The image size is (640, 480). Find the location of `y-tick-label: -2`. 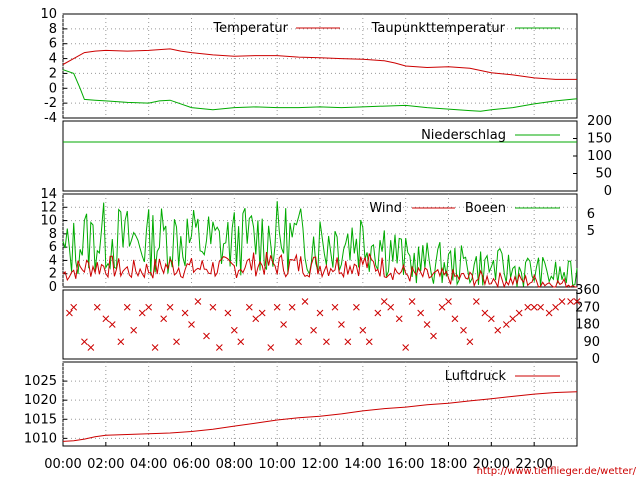

y-tick-label: -2 is located at coordinates (50, 103).